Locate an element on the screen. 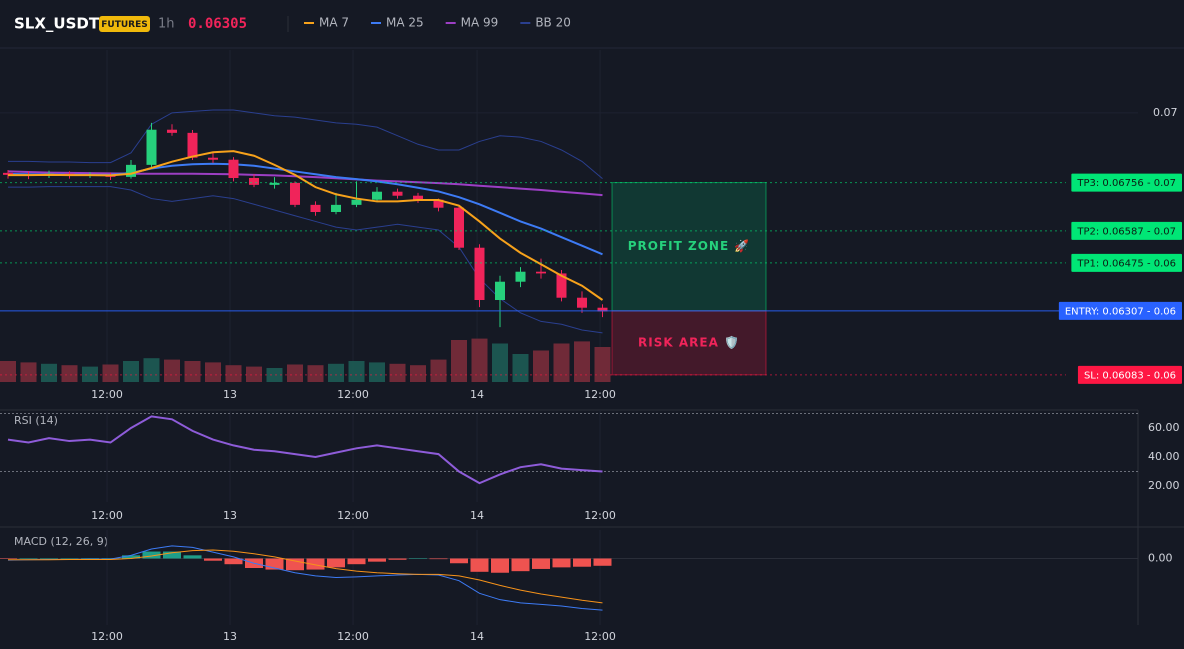  legend-label: MA 25 is located at coordinates (405, 23).